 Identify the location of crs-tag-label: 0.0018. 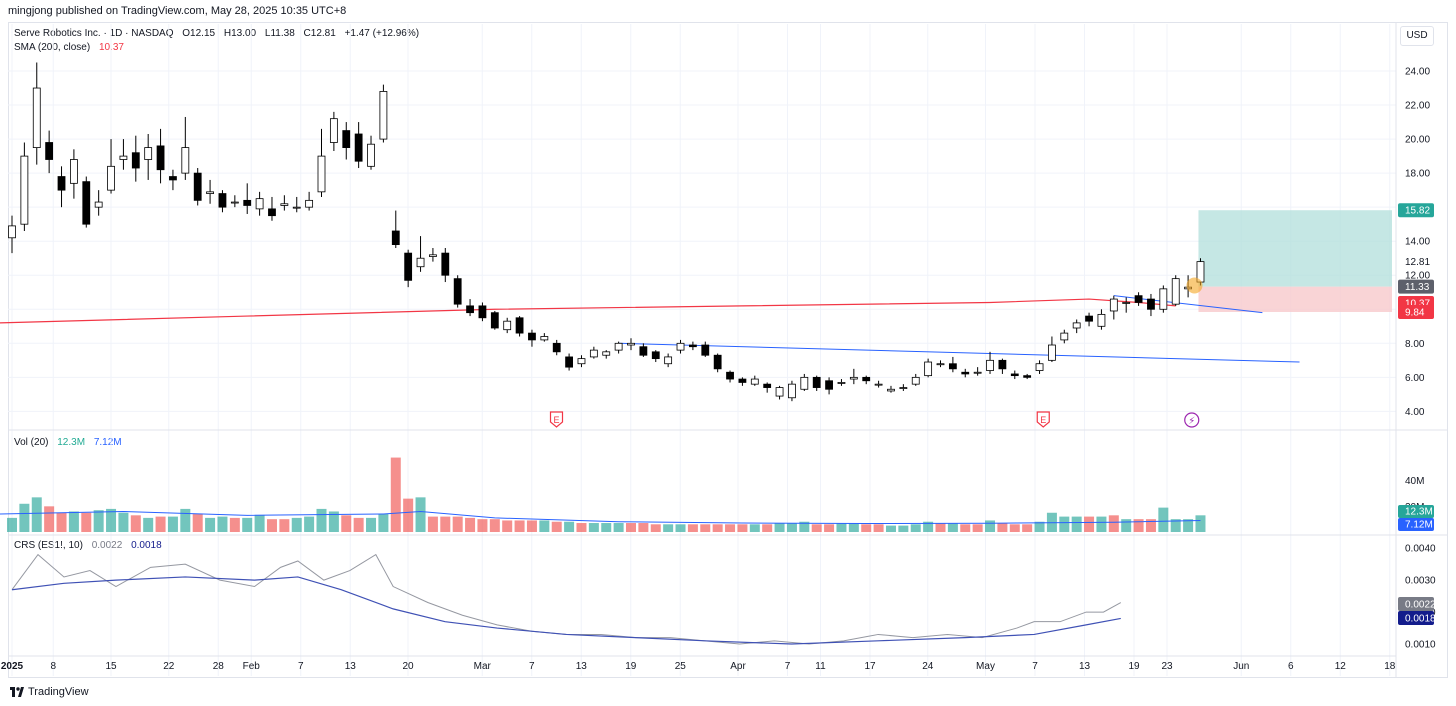
(1420, 619).